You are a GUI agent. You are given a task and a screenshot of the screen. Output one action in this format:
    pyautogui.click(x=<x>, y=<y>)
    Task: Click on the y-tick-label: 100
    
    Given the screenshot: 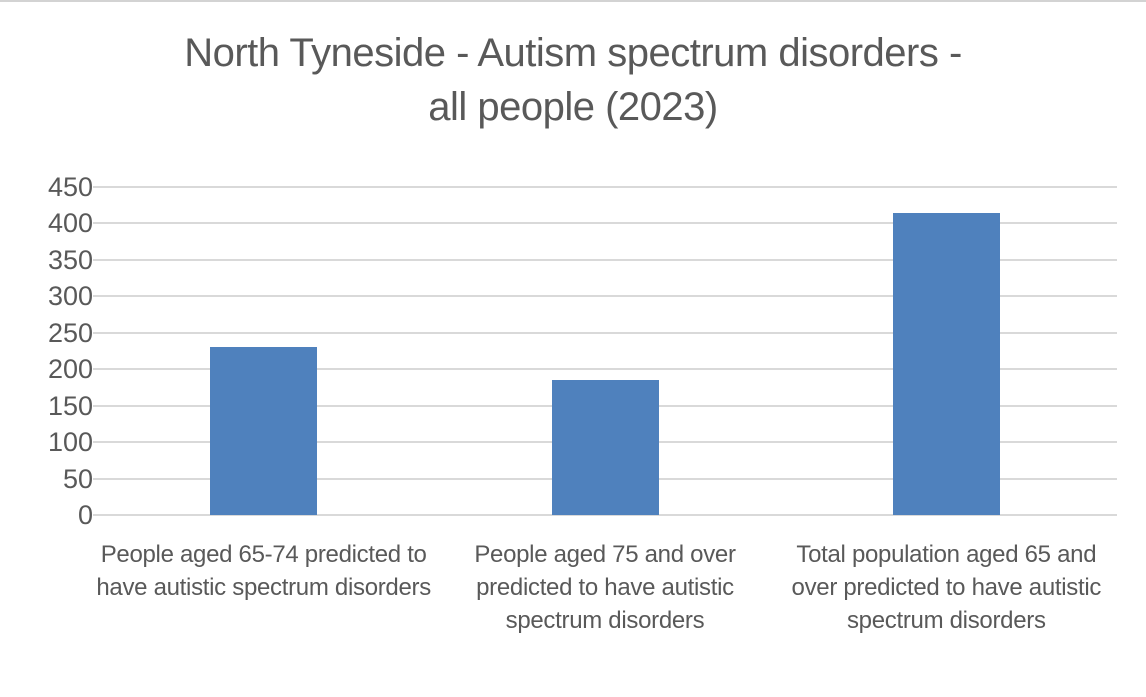 What is the action you would take?
    pyautogui.click(x=70, y=442)
    